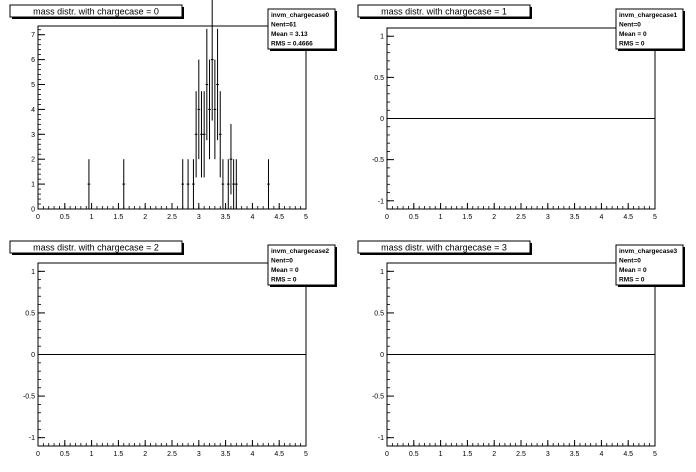 The width and height of the screenshot is (696, 472). What do you see at coordinates (33, 110) in the screenshot?
I see `y-tick-label: 4` at bounding box center [33, 110].